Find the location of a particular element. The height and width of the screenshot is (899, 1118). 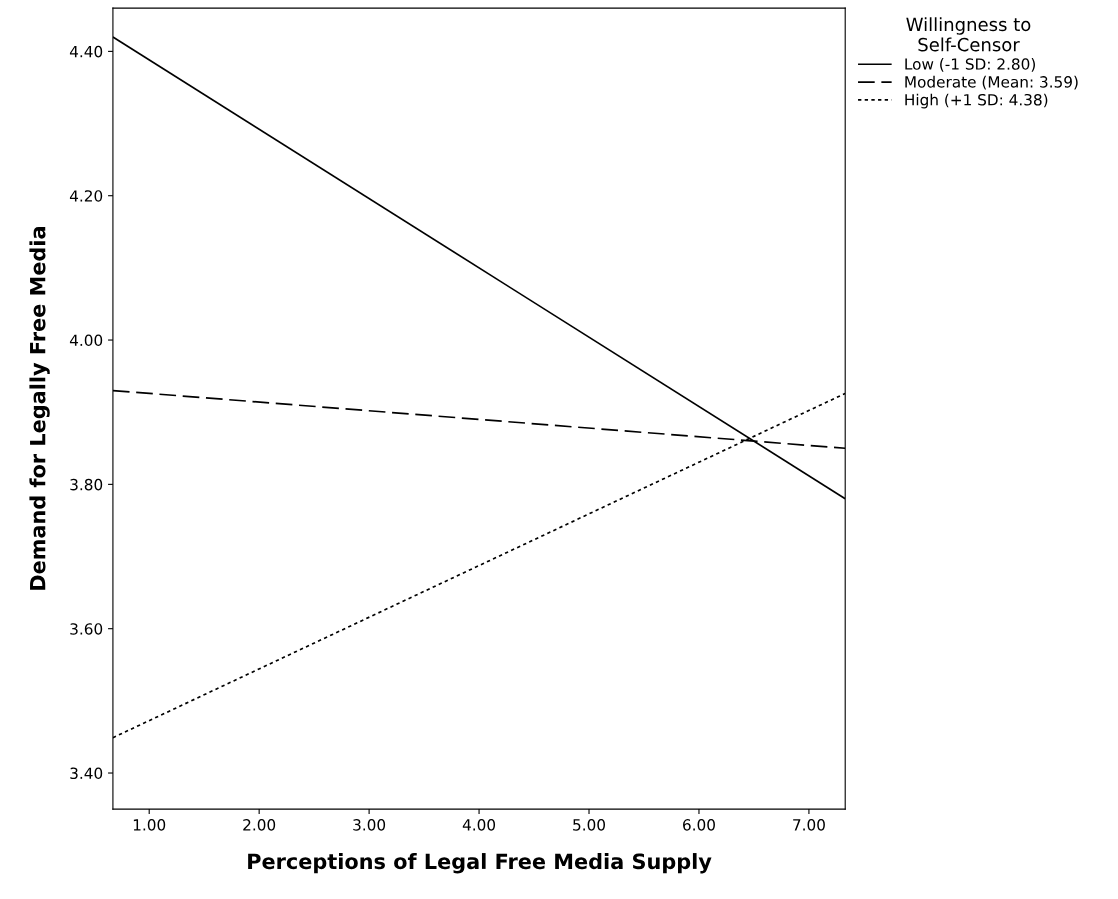

y-tick-label: 3.80 is located at coordinates (86, 484).